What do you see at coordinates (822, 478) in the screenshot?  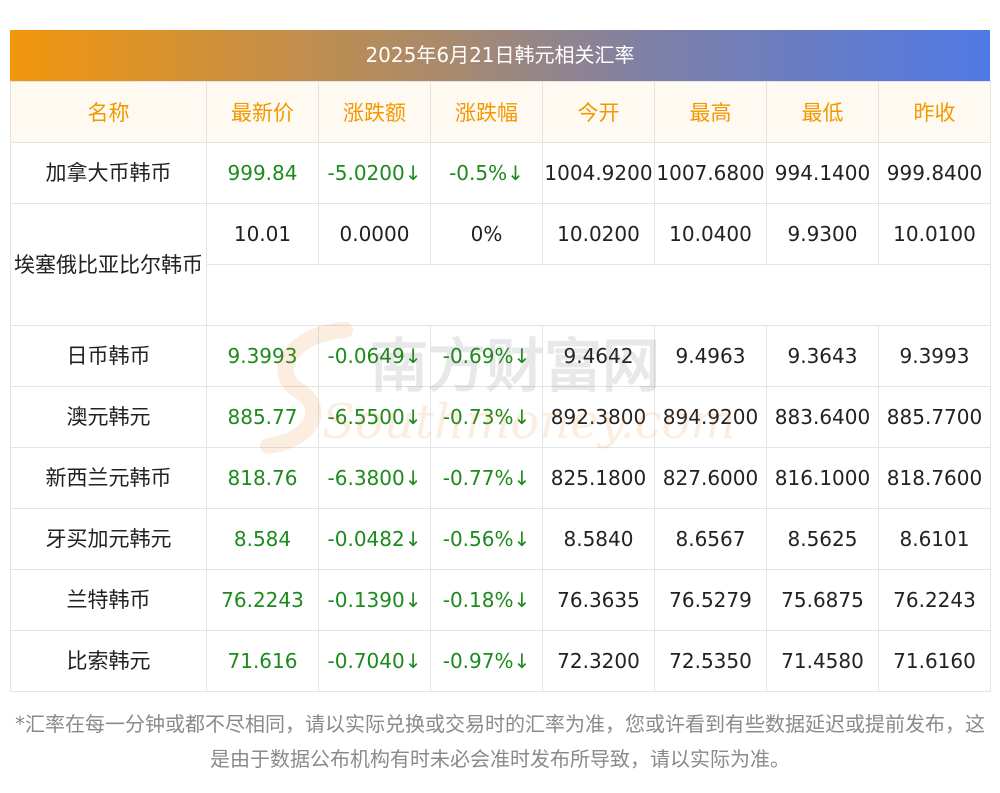 I see `low-price: 816.1000` at bounding box center [822, 478].